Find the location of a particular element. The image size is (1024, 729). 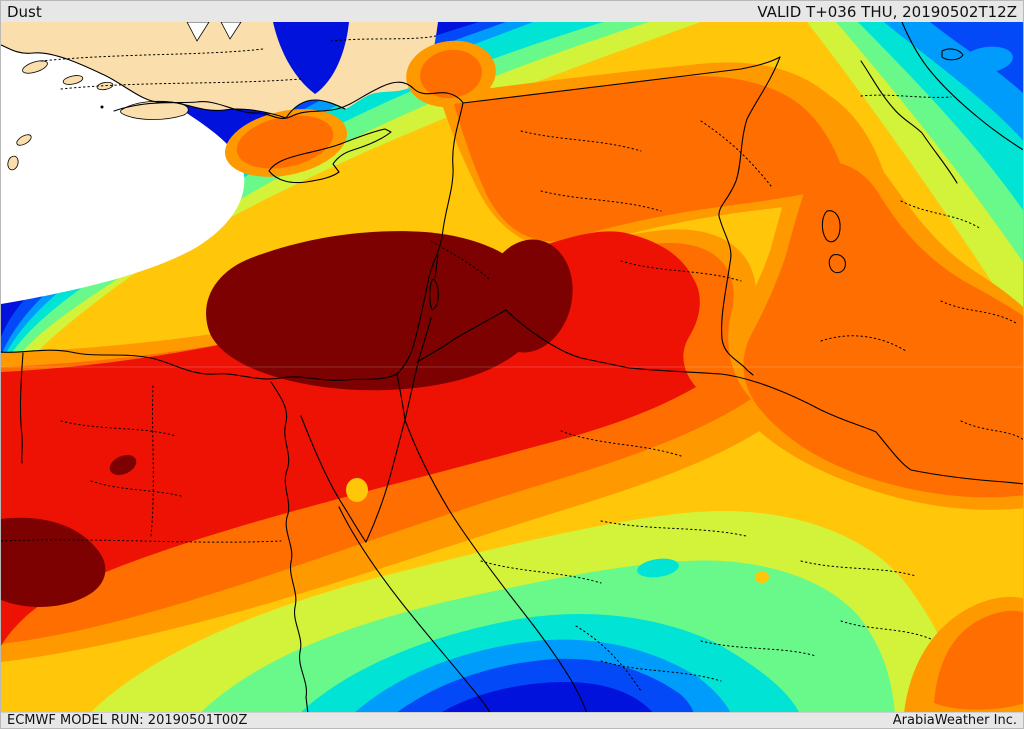

contour-red-dot-egypt is located at coordinates (258, 488).